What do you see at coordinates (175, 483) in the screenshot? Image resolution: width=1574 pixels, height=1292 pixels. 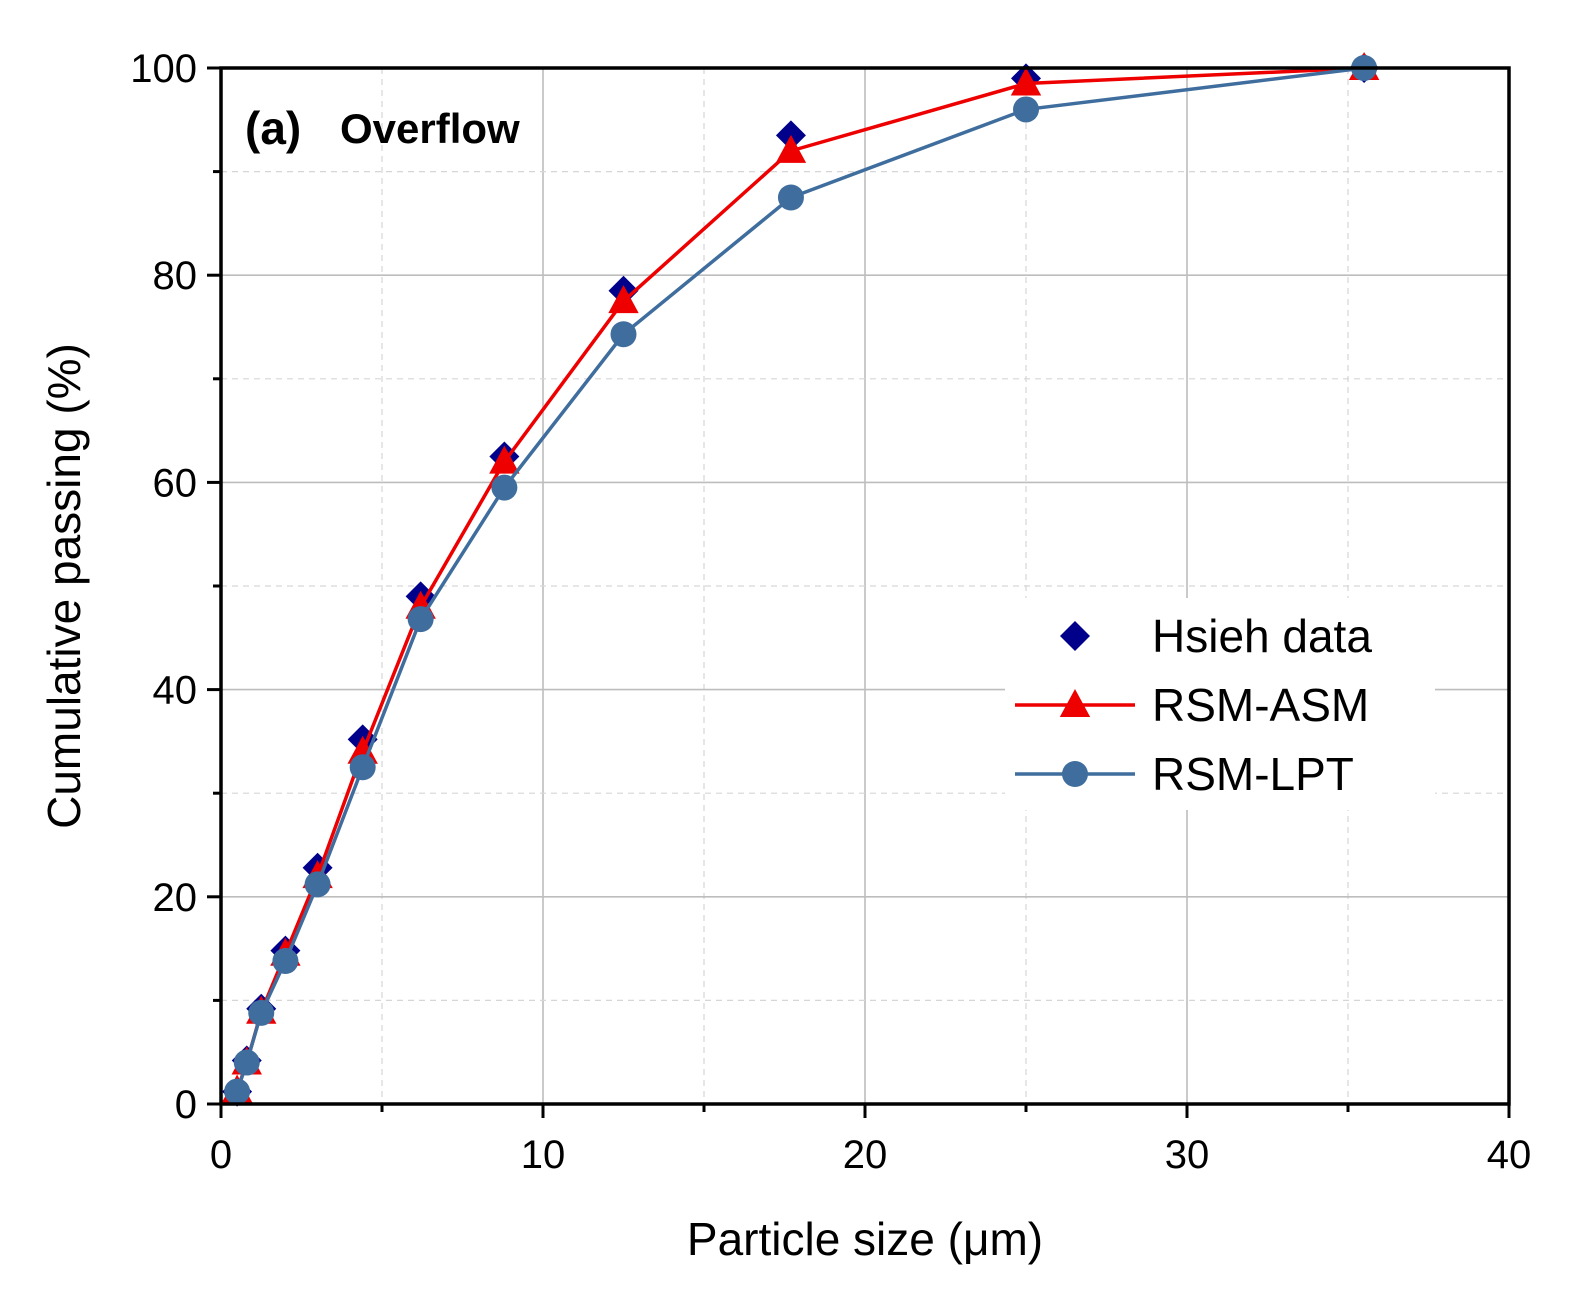 I see `y-tick-label: 60` at bounding box center [175, 483].